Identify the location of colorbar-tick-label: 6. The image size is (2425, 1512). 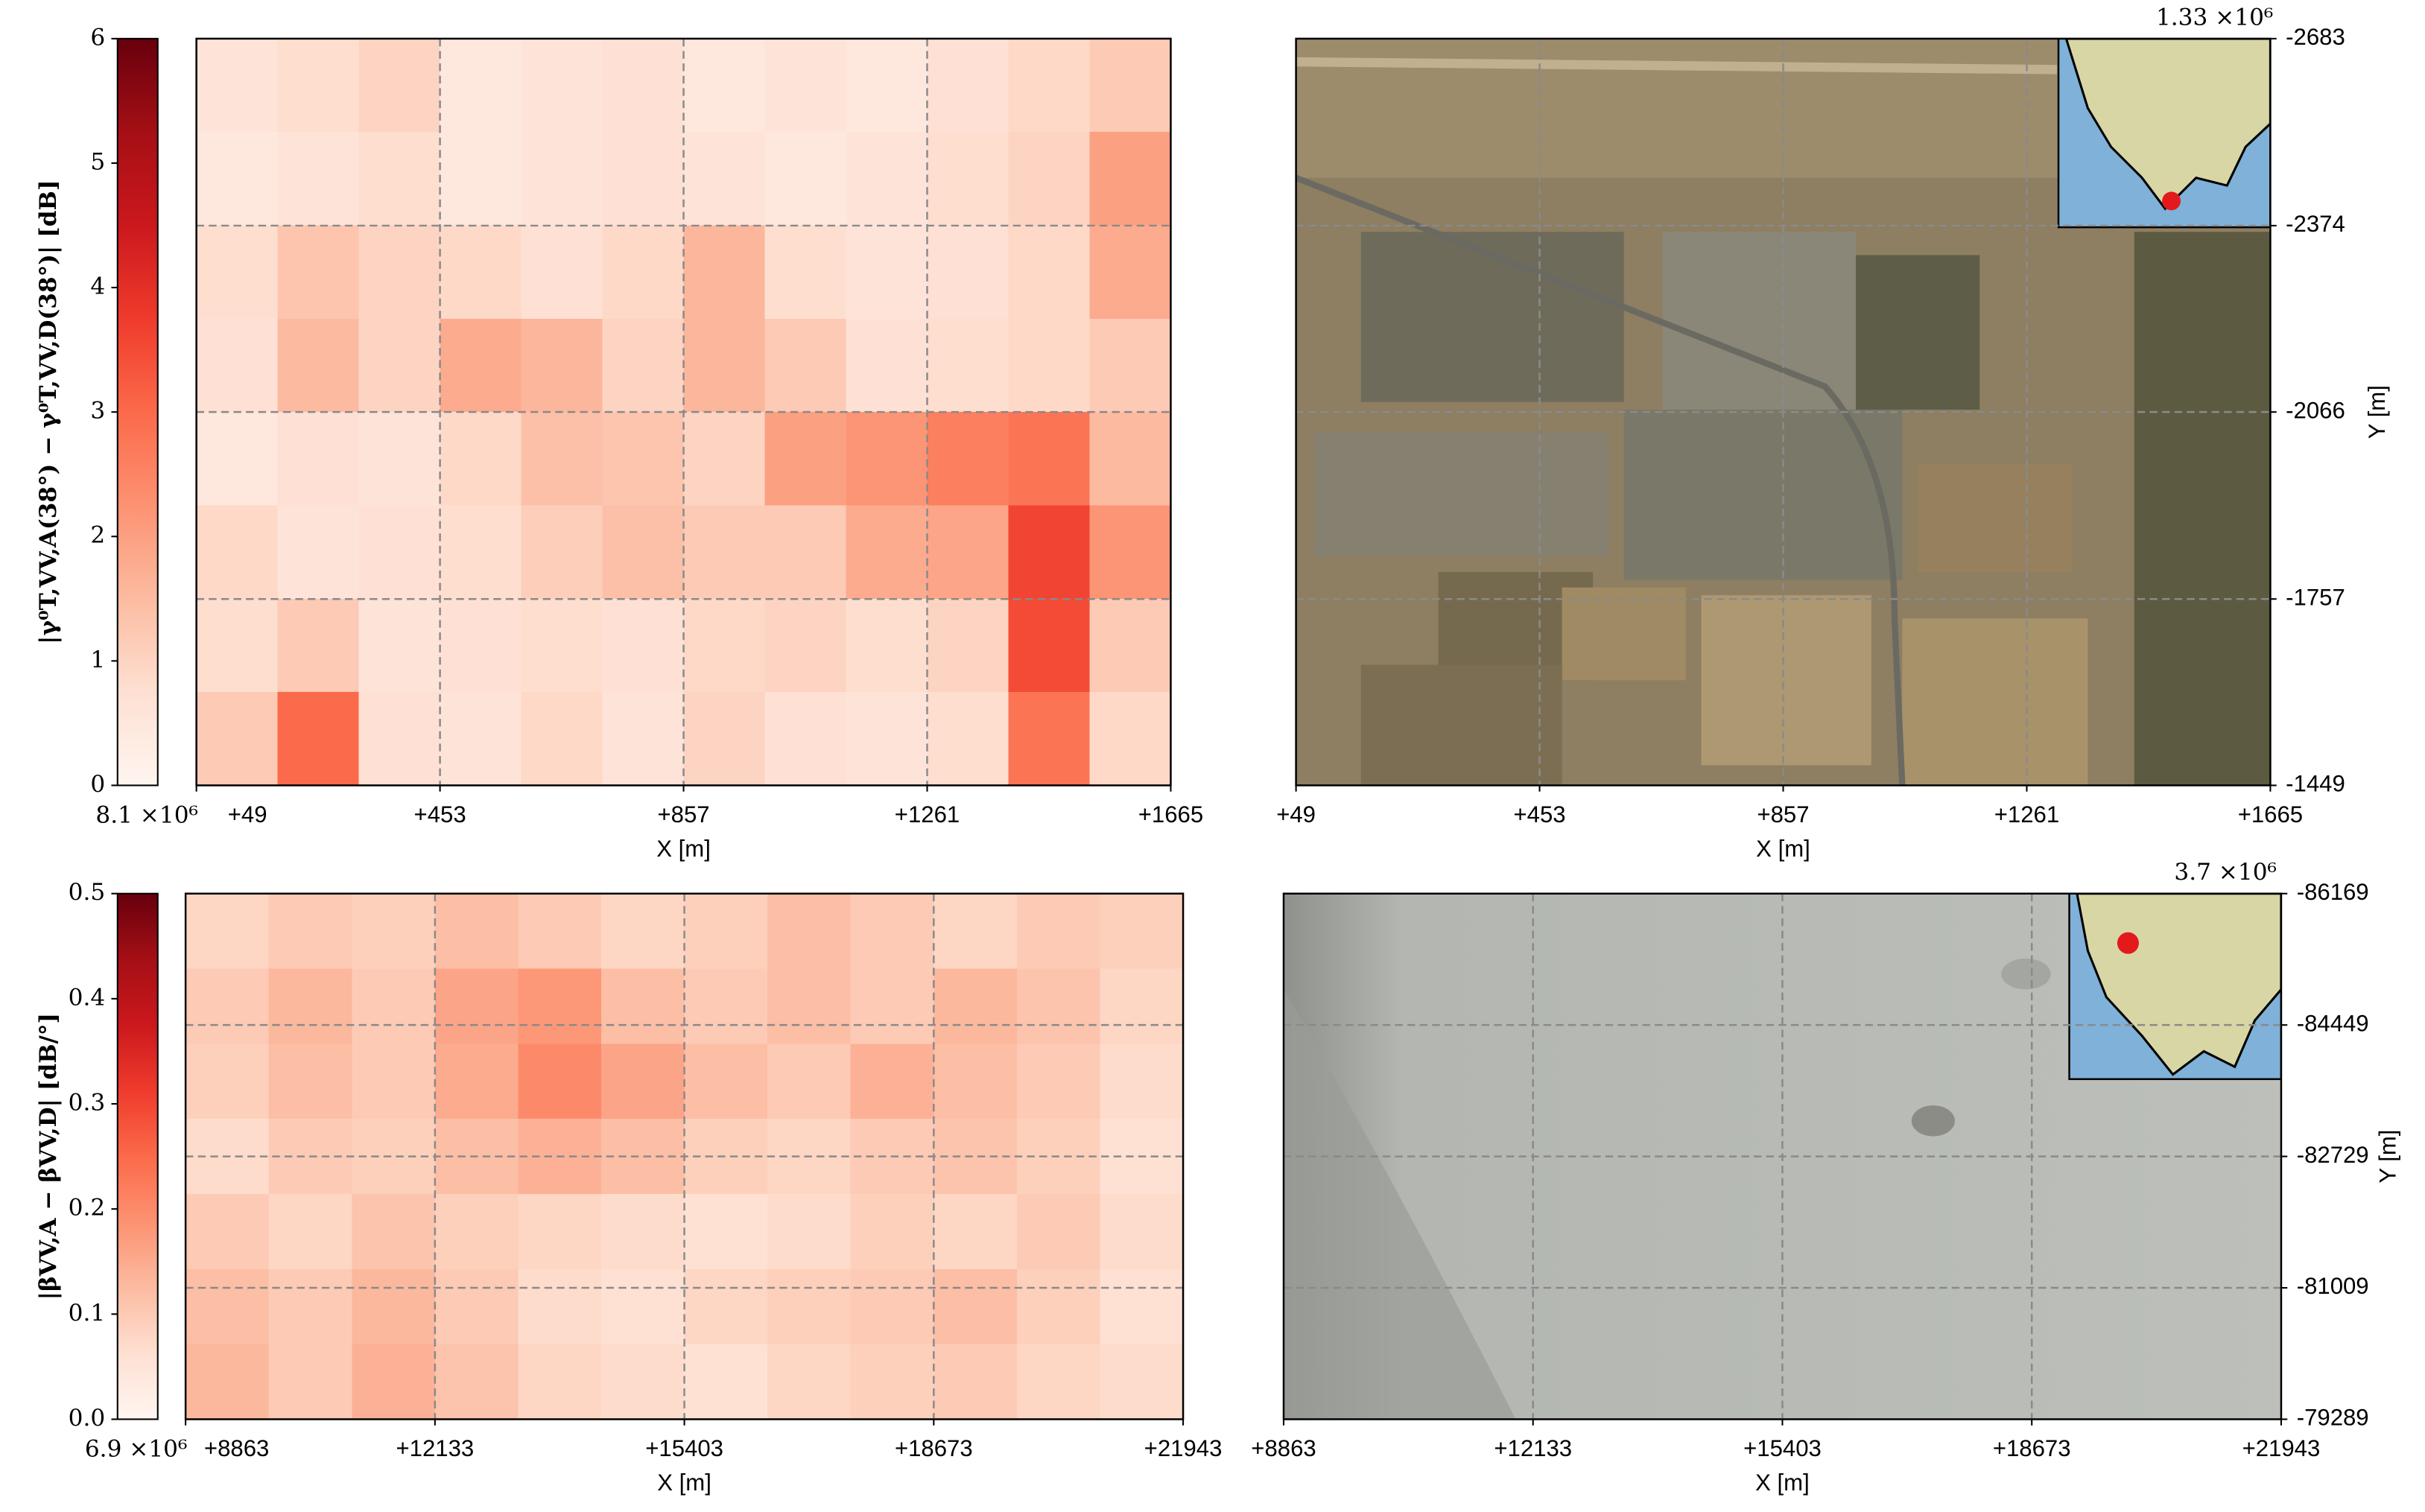
(97, 37).